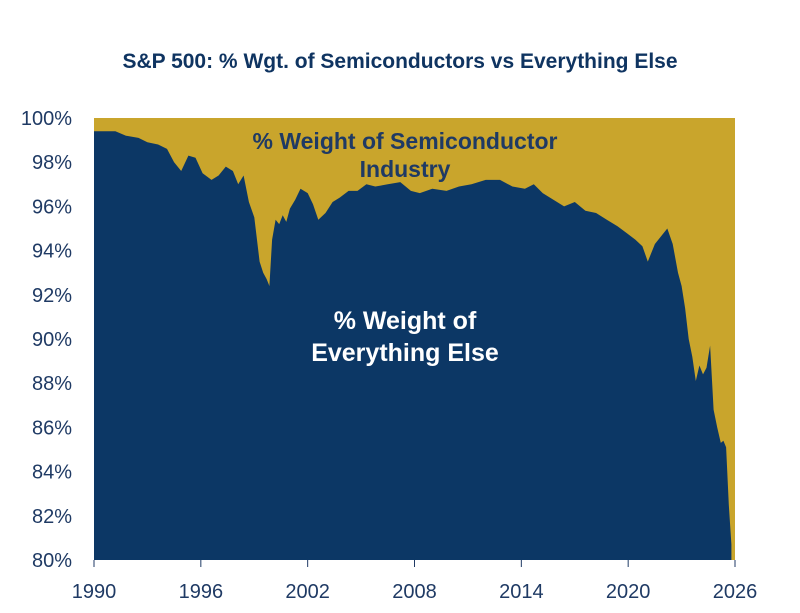 The height and width of the screenshot is (613, 800). Describe the element at coordinates (201, 592) in the screenshot. I see `x-tick-label: 1996` at that location.